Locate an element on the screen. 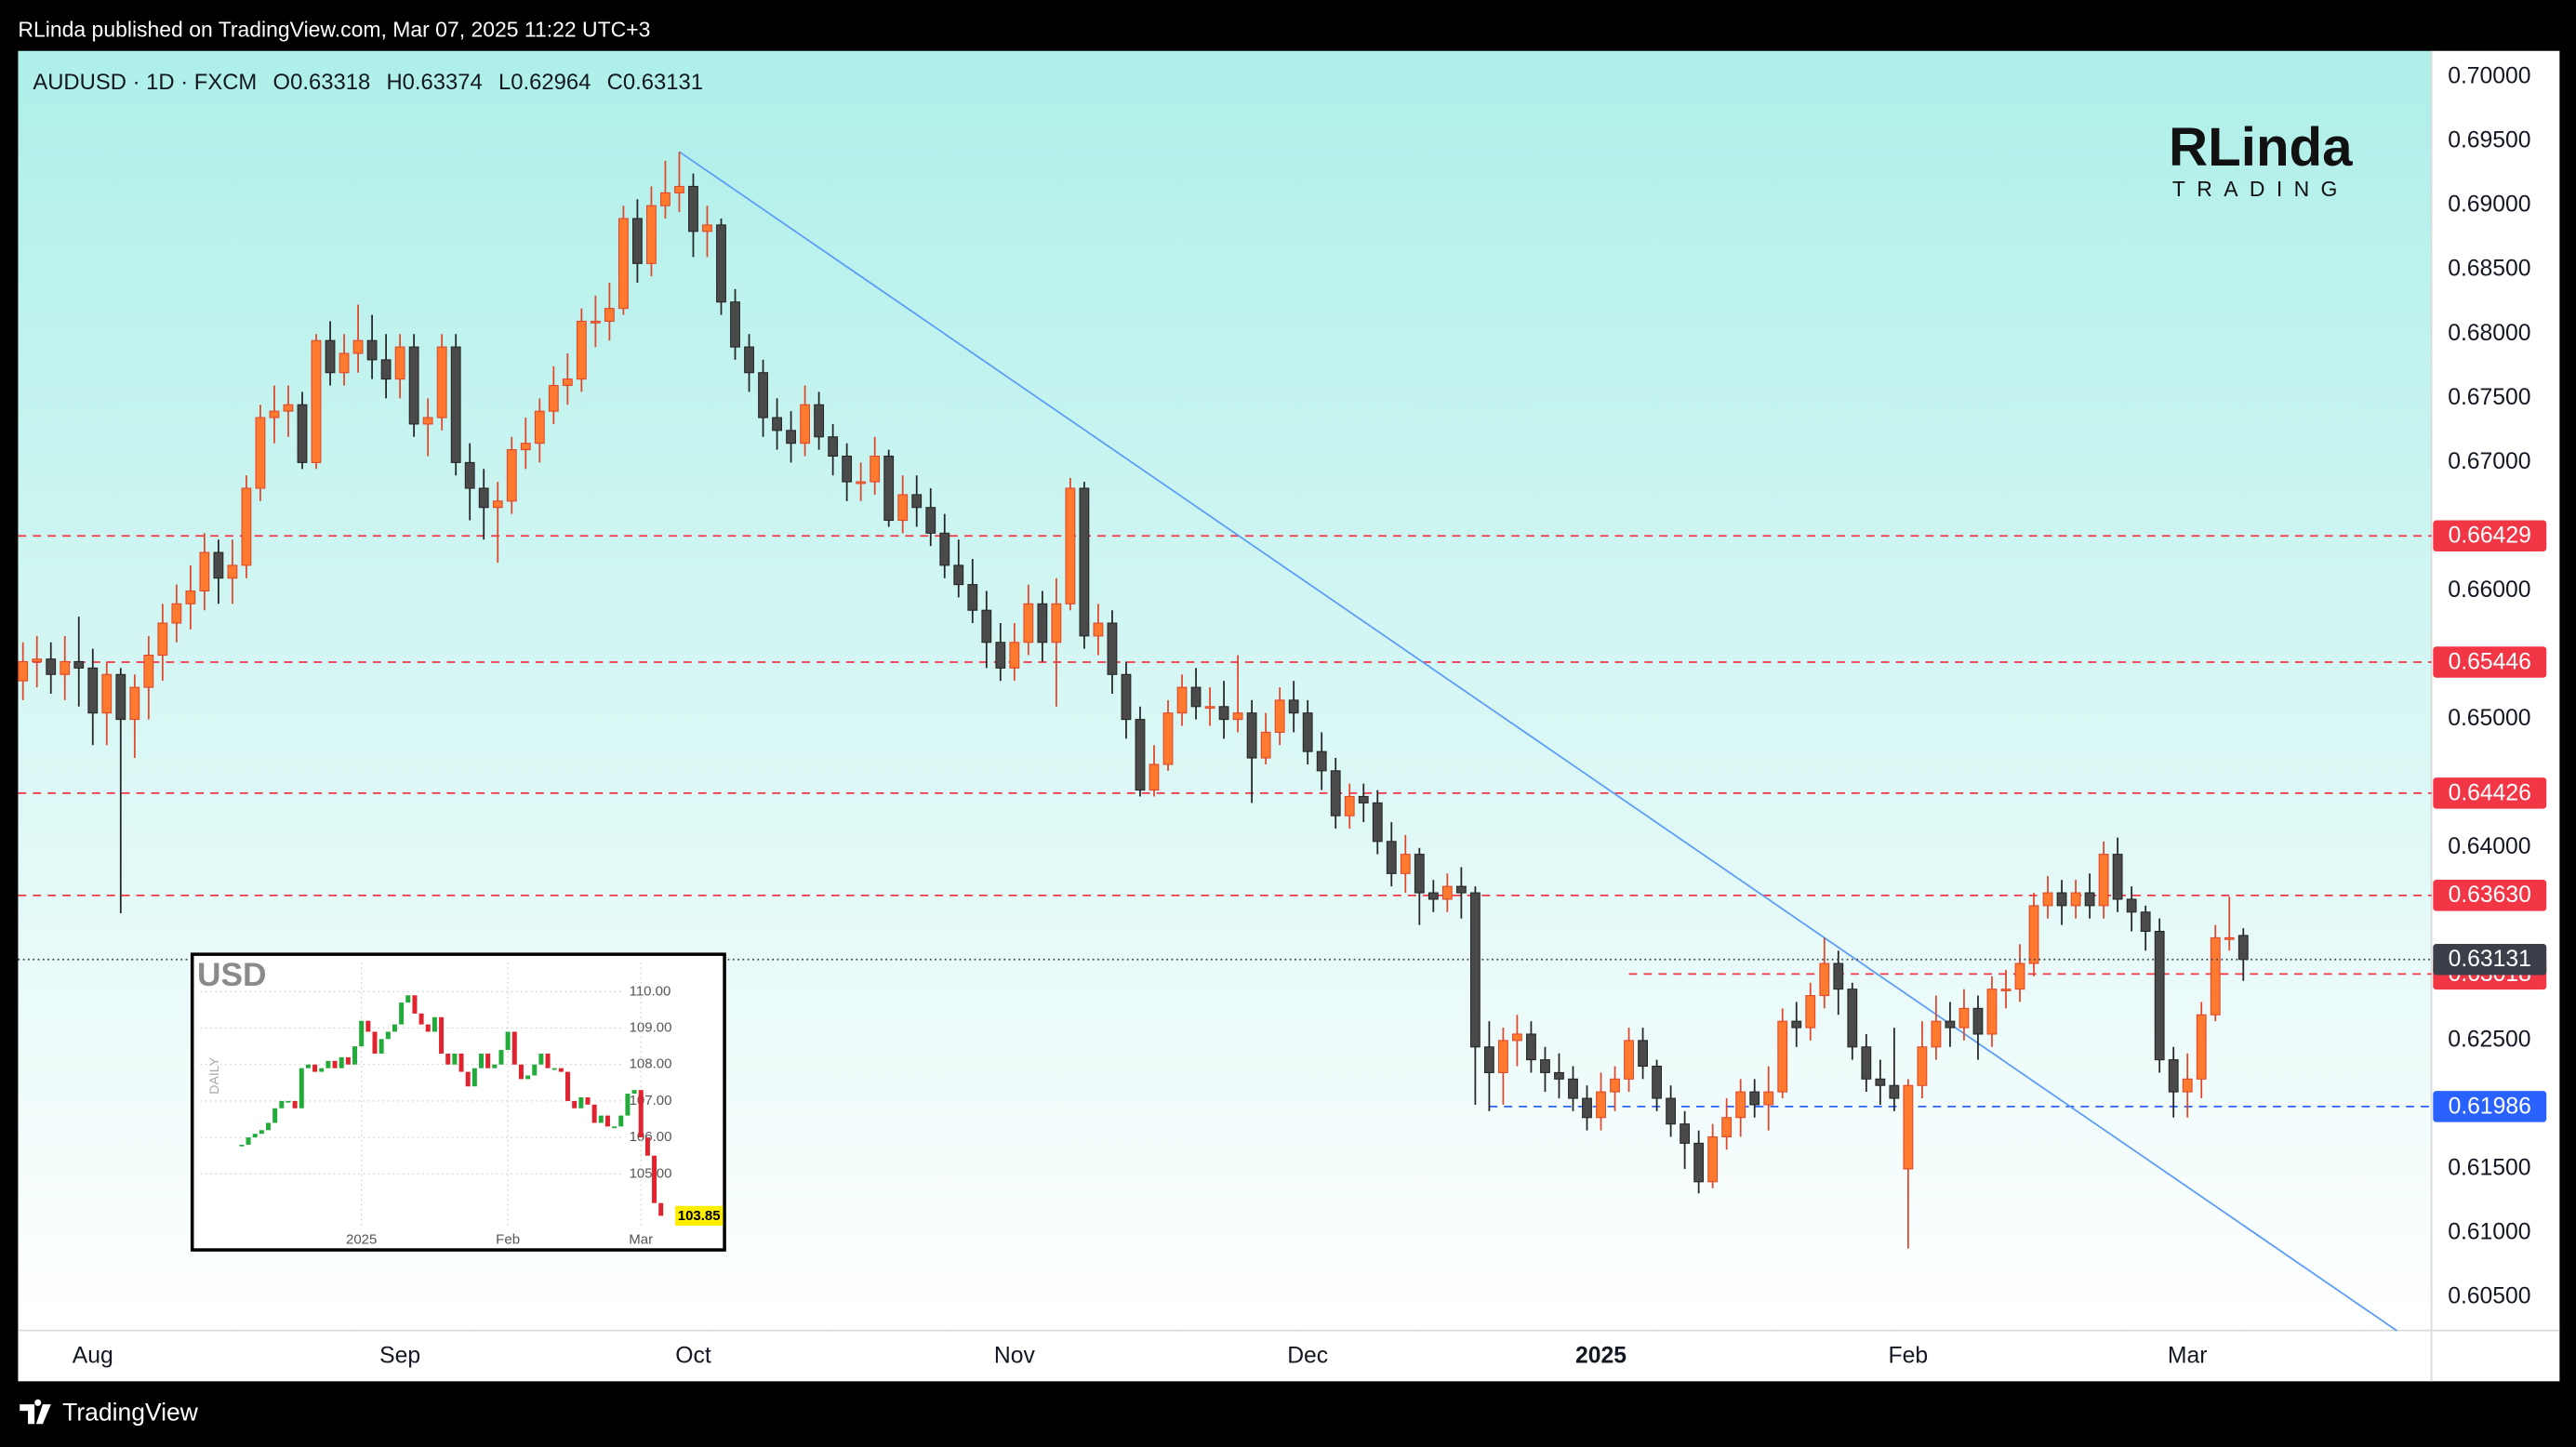  x-tick-label: Dec is located at coordinates (1307, 1356).